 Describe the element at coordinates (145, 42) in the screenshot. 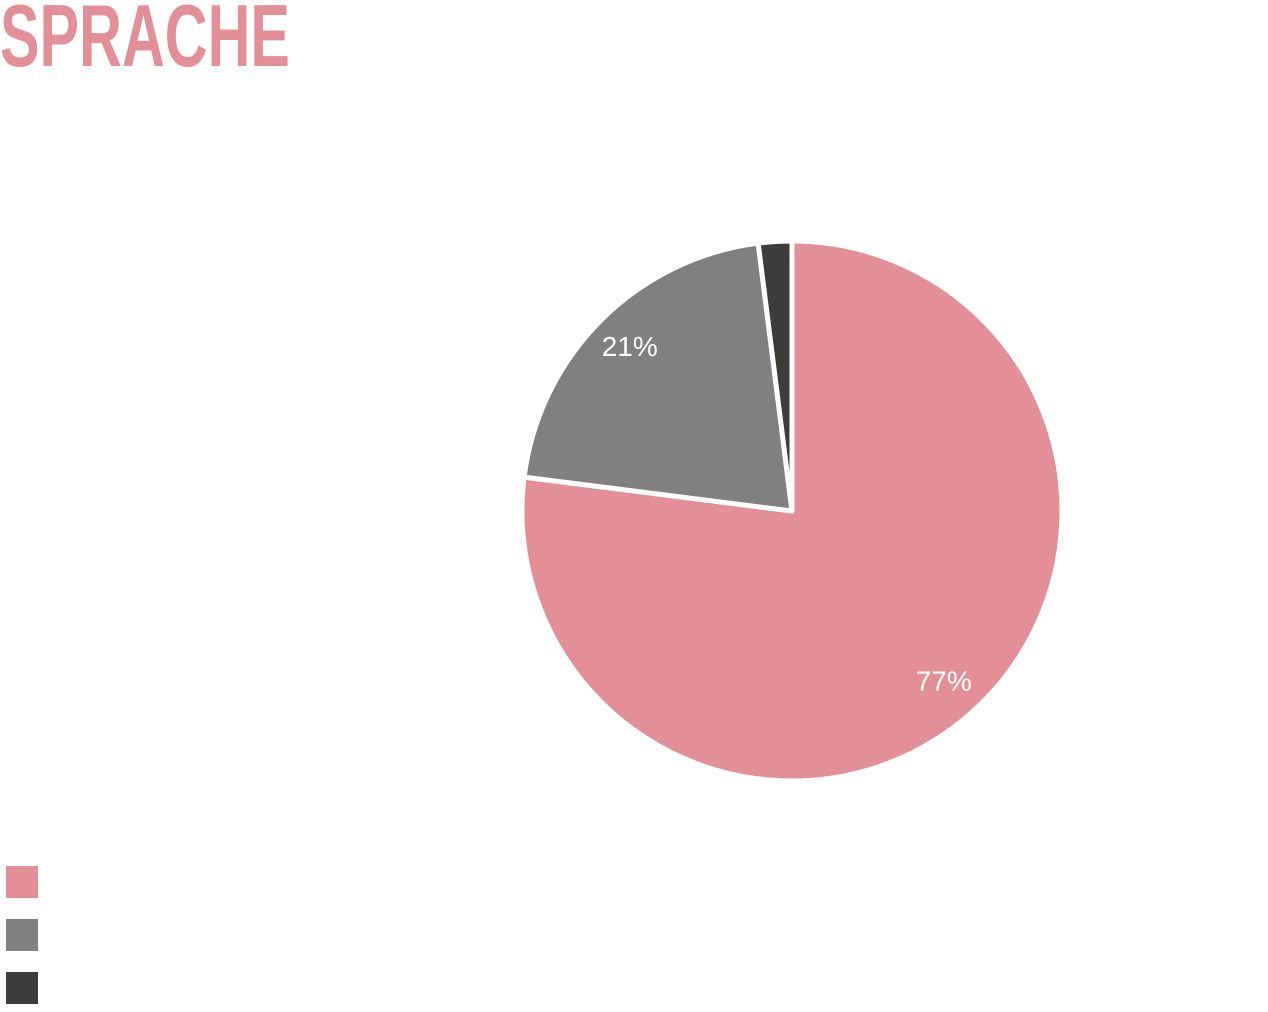

I see `chart-title: SPRACHE` at that location.